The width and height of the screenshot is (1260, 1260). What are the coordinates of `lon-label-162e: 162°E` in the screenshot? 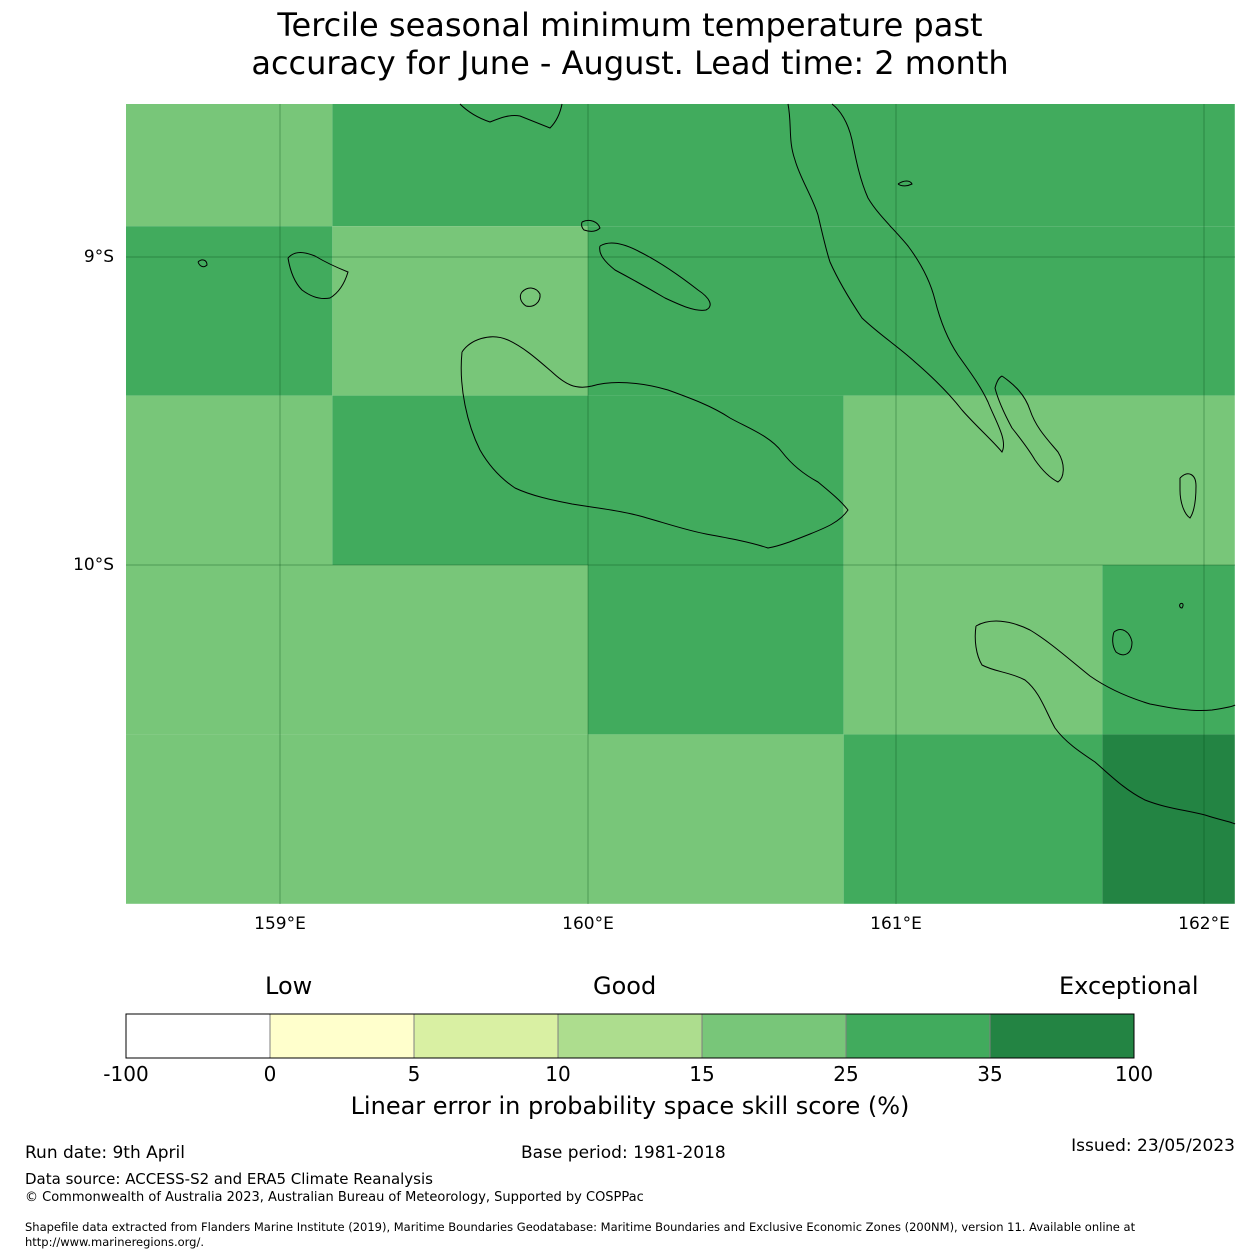 It's located at (1204, 924).